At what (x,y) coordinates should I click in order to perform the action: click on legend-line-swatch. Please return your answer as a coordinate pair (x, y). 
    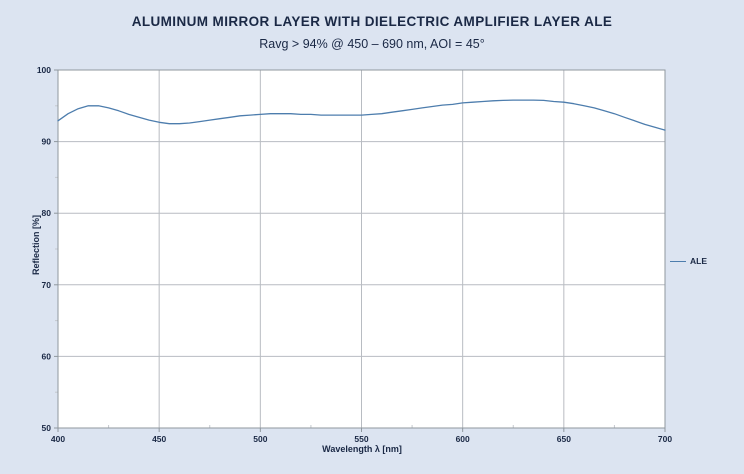
    Looking at the image, I should click on (678, 261).